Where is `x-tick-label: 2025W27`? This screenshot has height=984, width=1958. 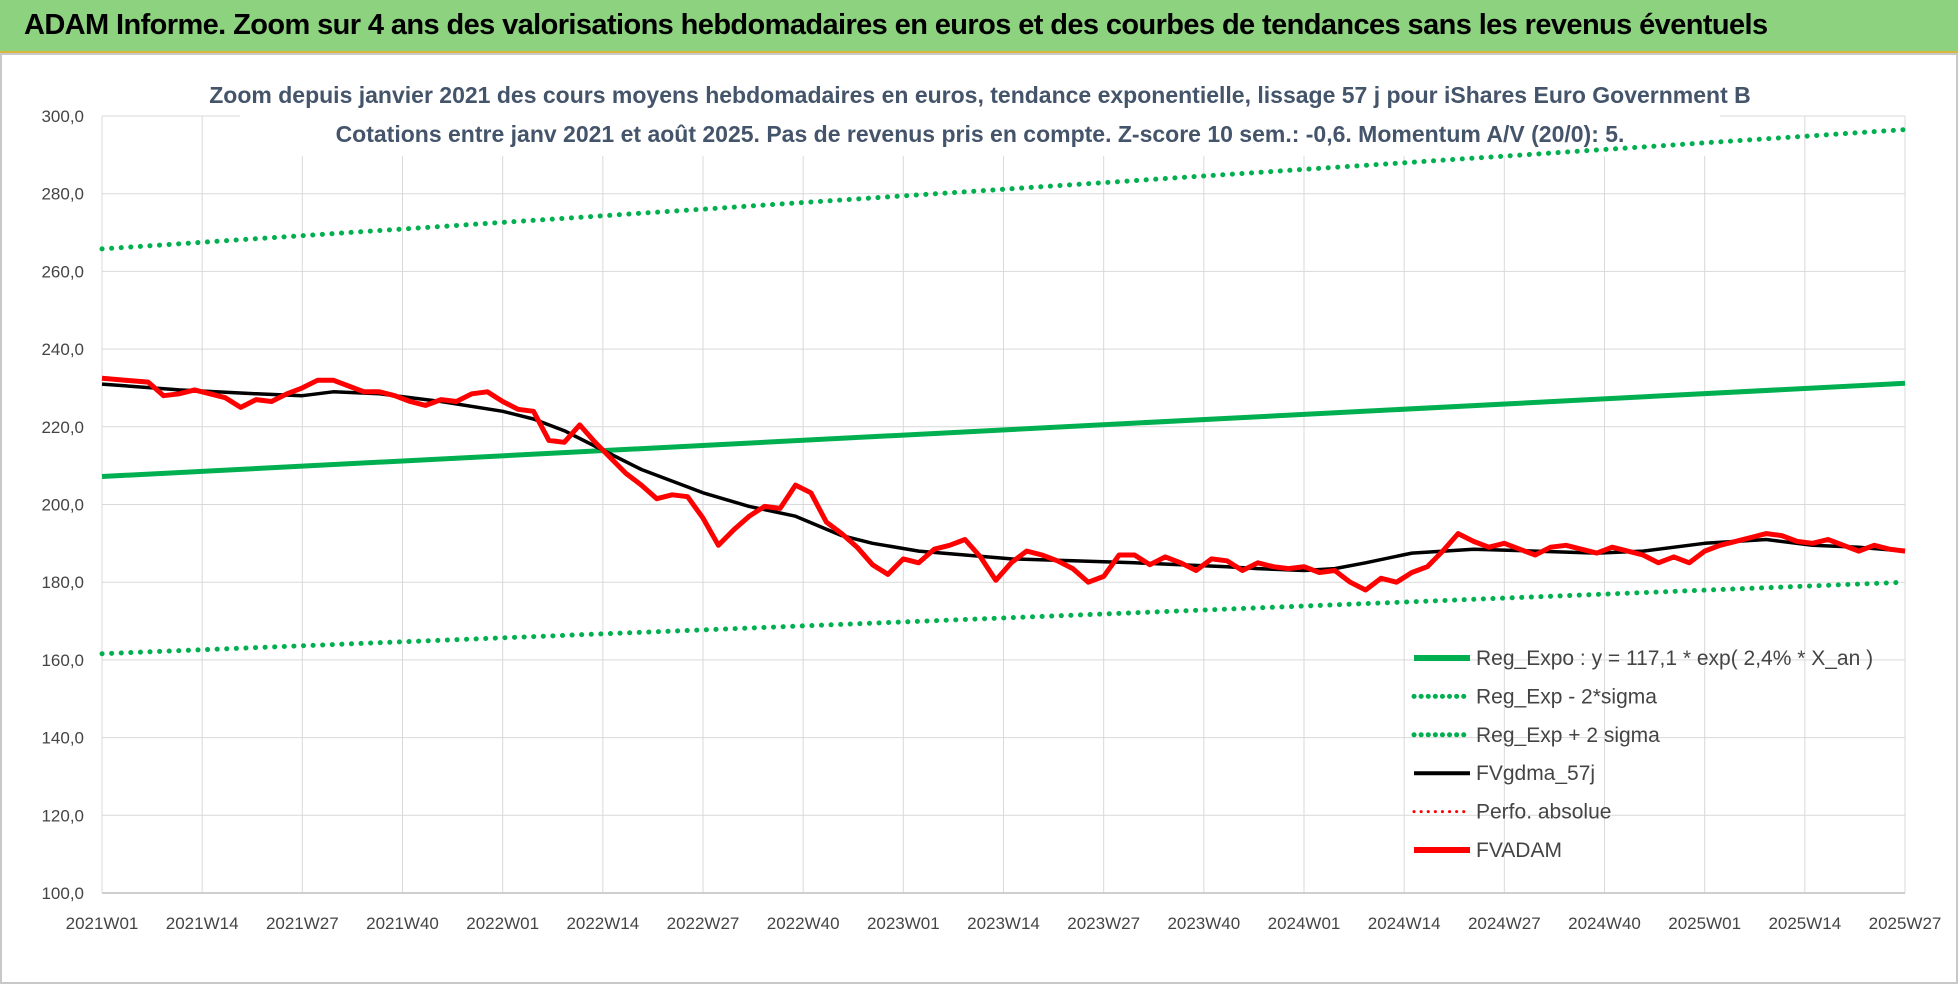 x-tick-label: 2025W27 is located at coordinates (1905, 923).